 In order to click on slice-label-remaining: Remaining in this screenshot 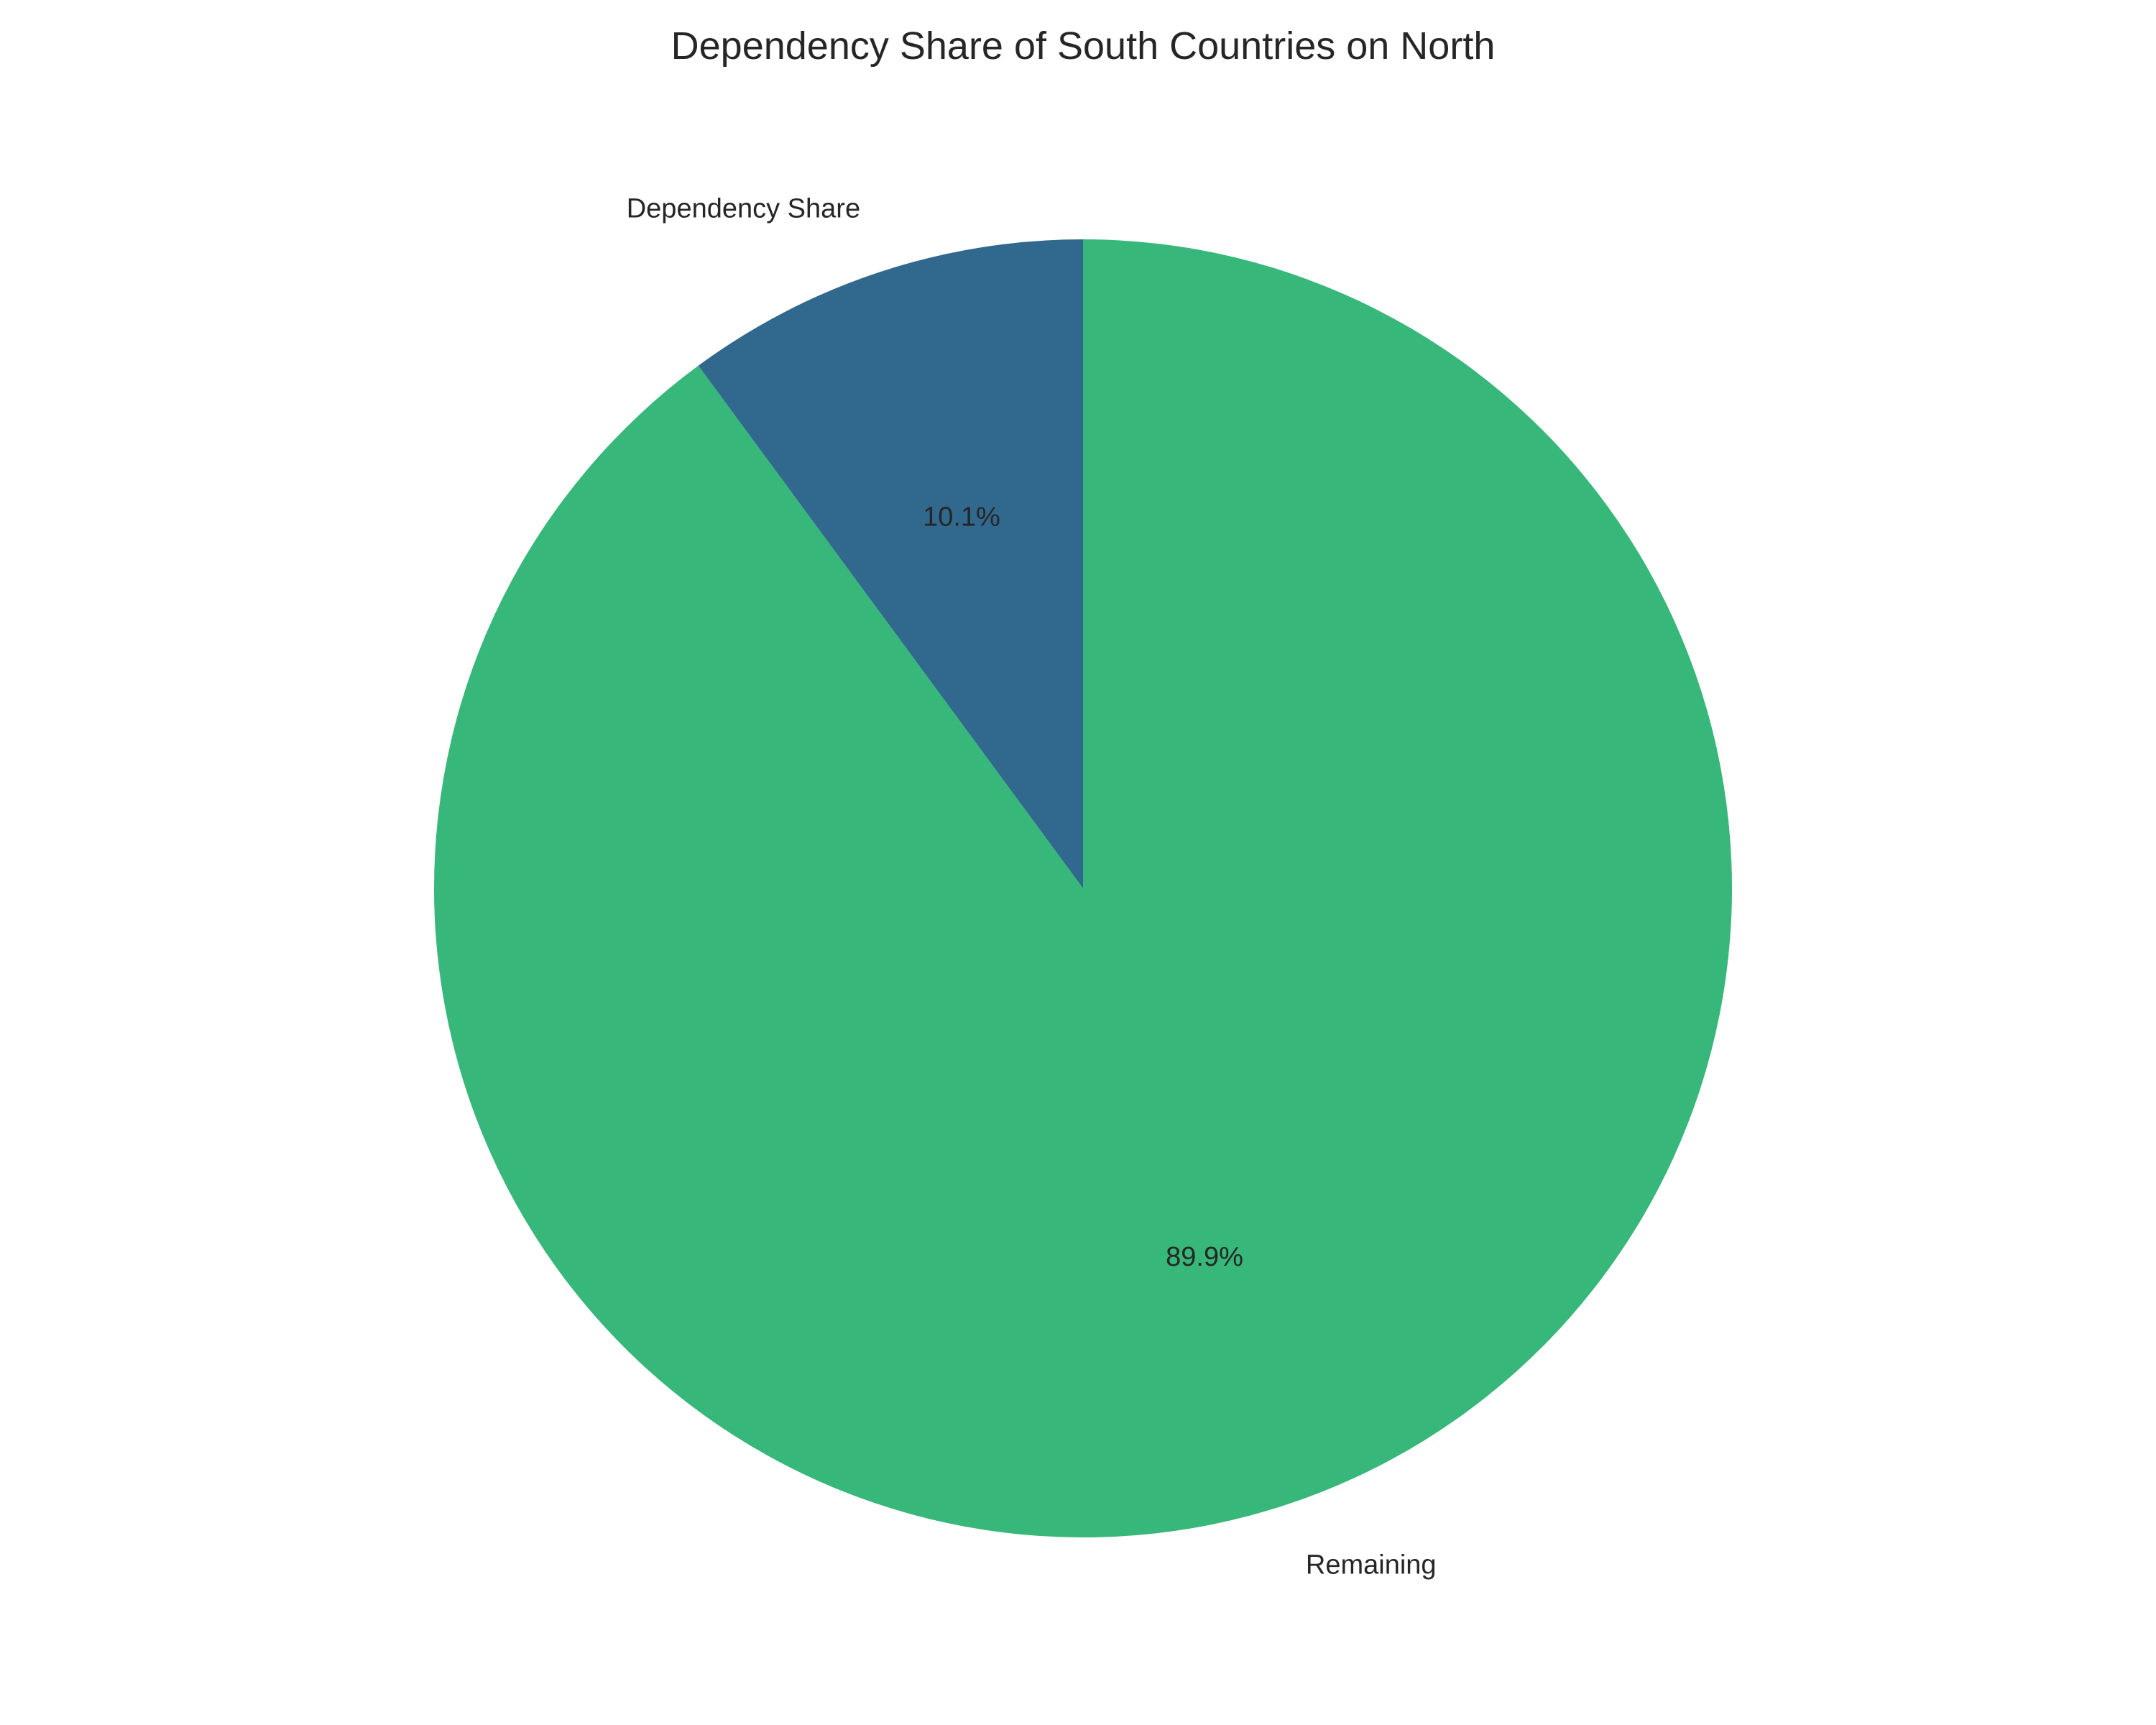, I will do `click(1372, 1565)`.